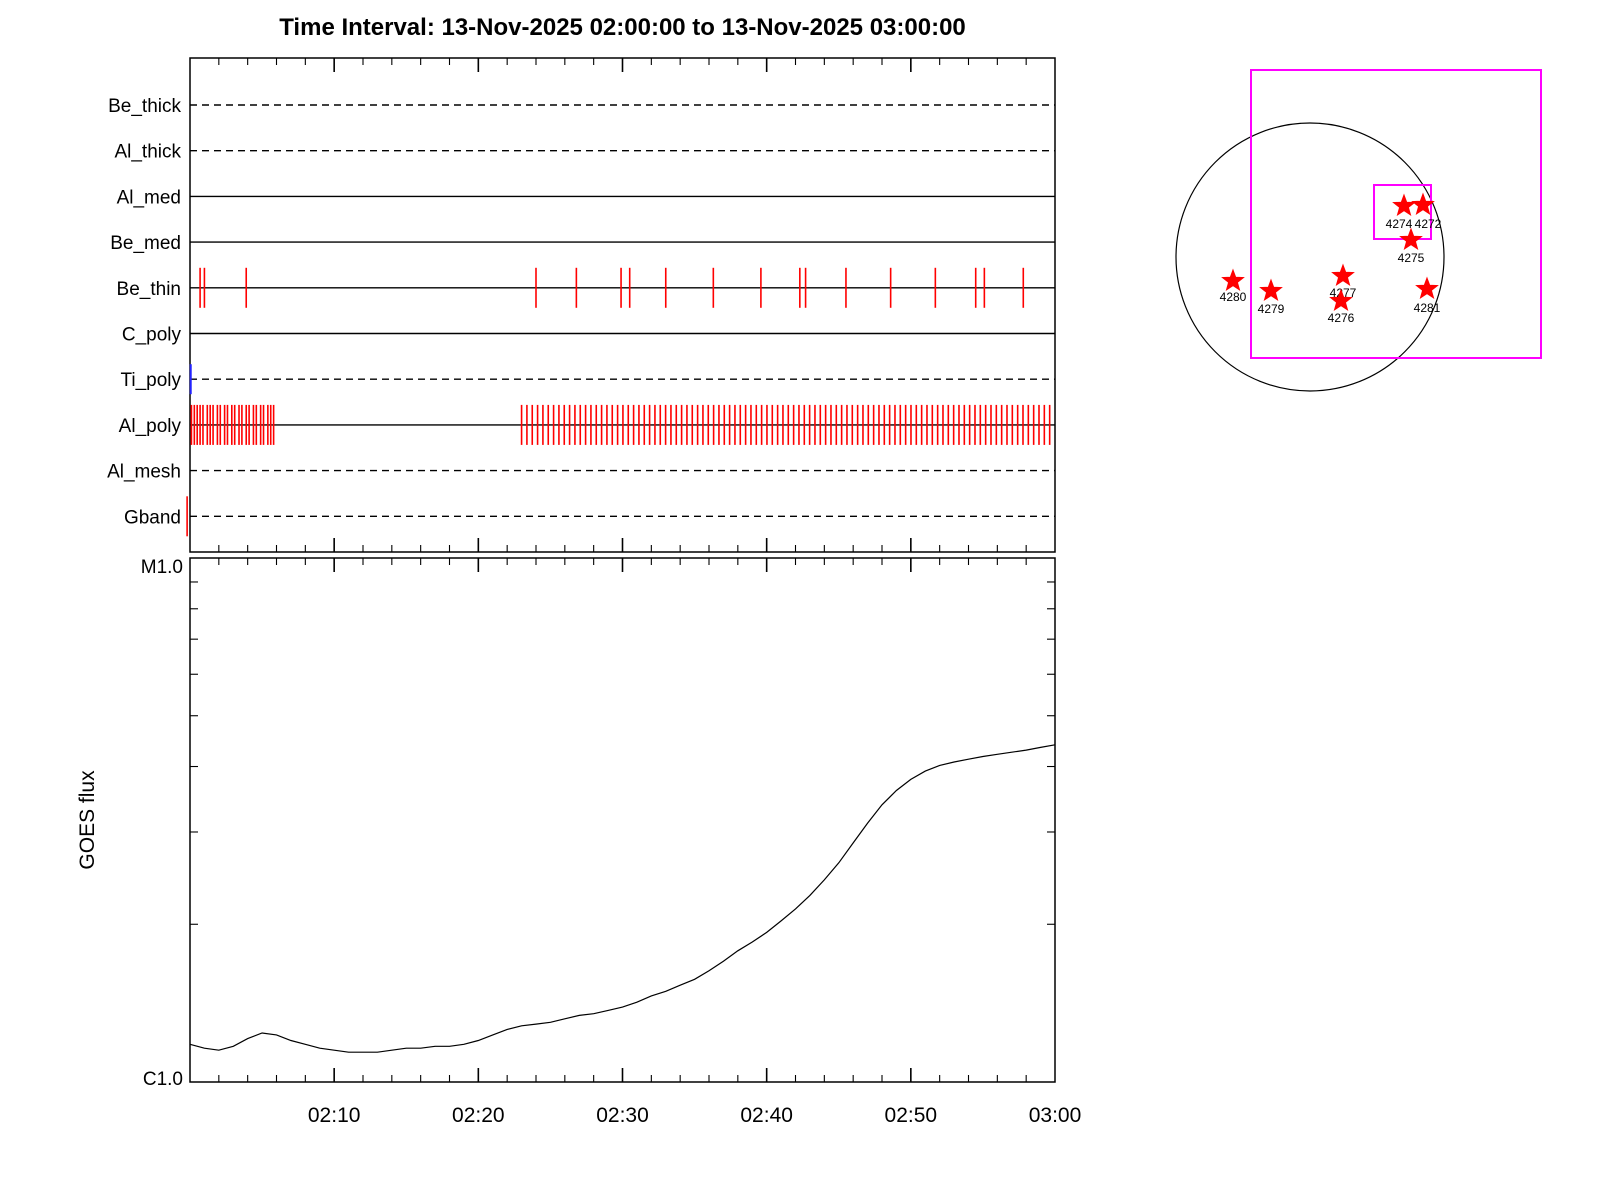 Image resolution: width=1600 pixels, height=1200 pixels. I want to click on filter-row-label: Gband, so click(152, 517).